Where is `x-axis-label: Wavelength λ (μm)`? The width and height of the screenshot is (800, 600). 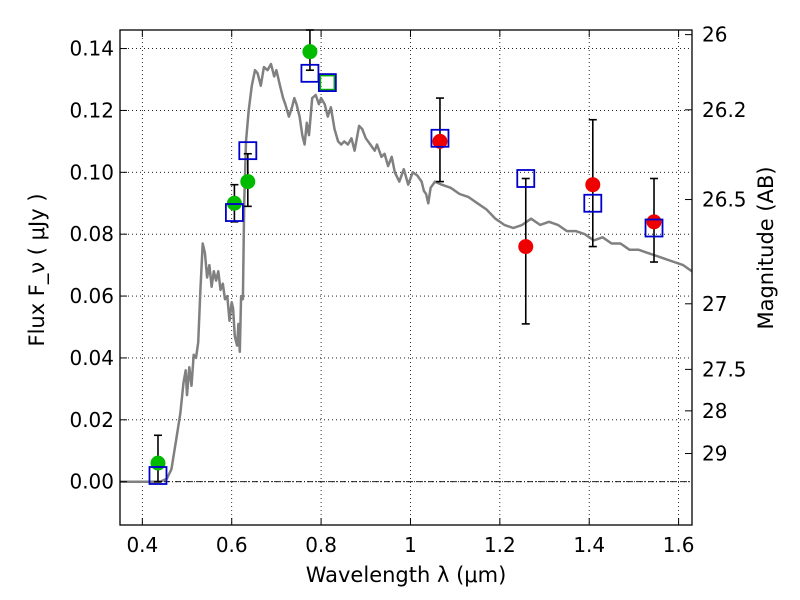
x-axis-label: Wavelength λ (μm) is located at coordinates (406, 575).